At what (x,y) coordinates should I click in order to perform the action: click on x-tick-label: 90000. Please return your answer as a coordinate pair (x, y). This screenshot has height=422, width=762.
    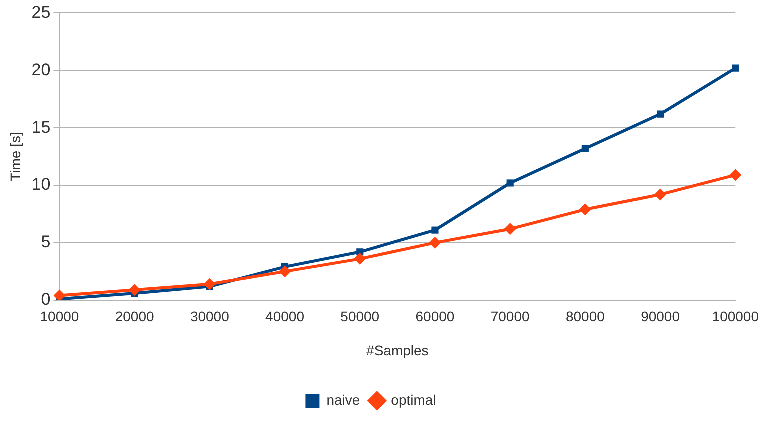
    Looking at the image, I should click on (660, 316).